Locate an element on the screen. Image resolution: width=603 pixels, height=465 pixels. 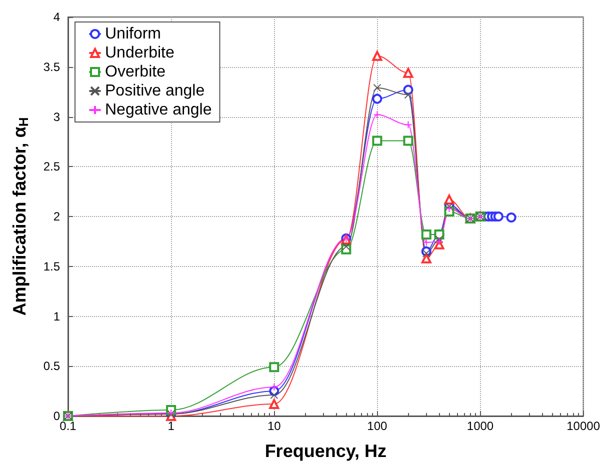
x-axis-title: Frequency, Hz is located at coordinates (325, 451).